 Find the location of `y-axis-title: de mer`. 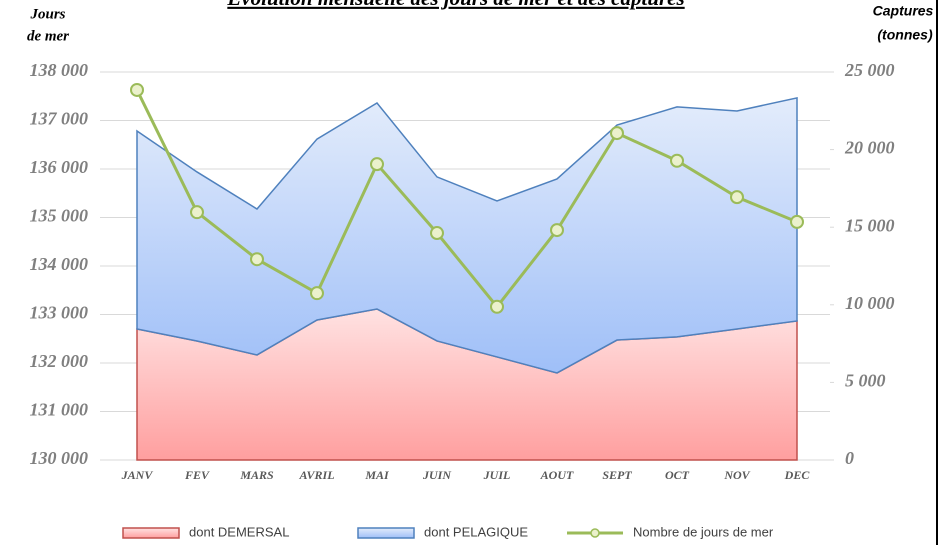

y-axis-title: de mer is located at coordinates (48, 36).